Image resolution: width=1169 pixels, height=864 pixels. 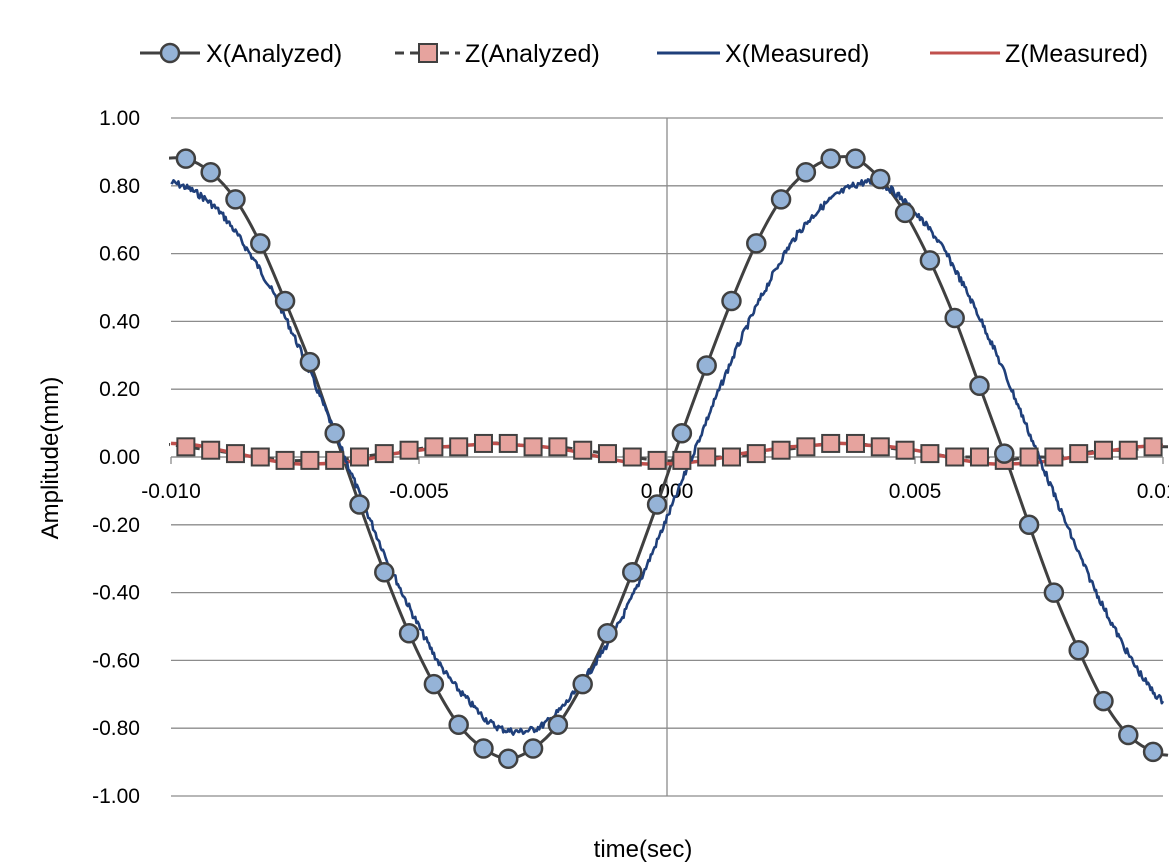 What do you see at coordinates (915, 491) in the screenshot?
I see `x-tick-label: 0.005` at bounding box center [915, 491].